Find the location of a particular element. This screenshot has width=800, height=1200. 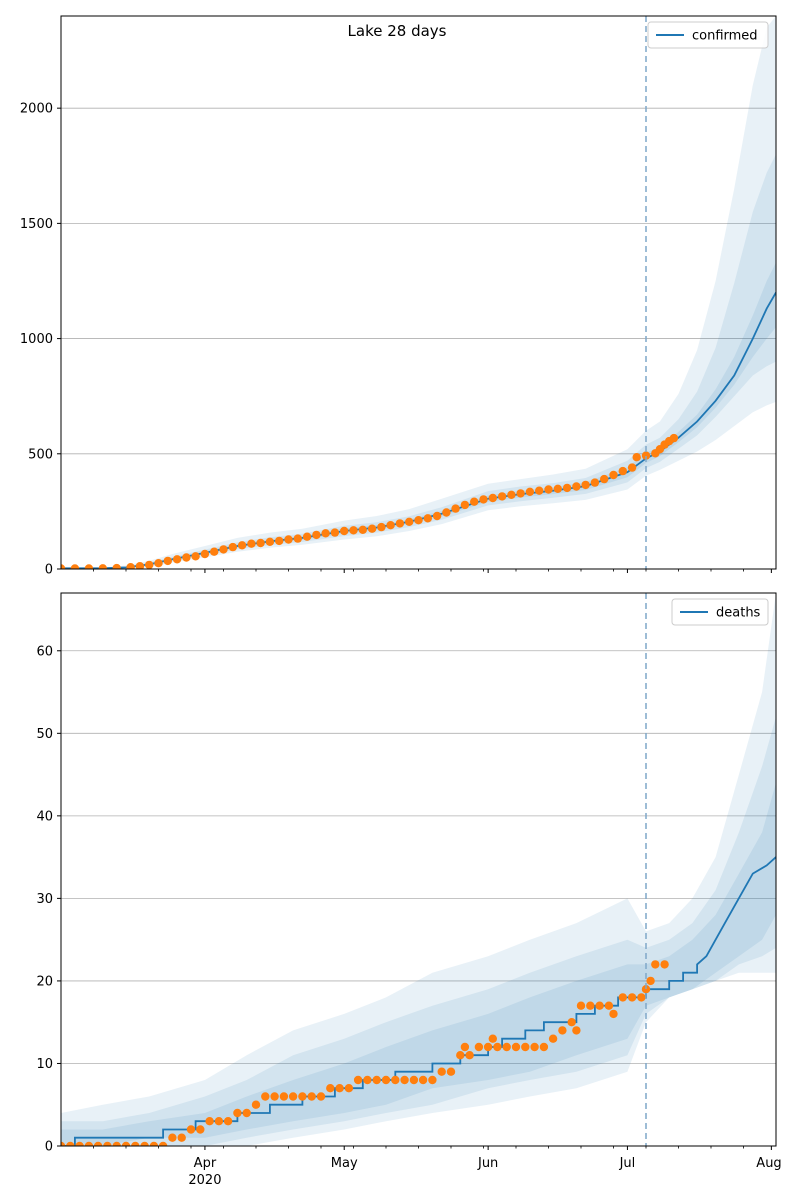

y-tick-label: 50 is located at coordinates (44, 734).